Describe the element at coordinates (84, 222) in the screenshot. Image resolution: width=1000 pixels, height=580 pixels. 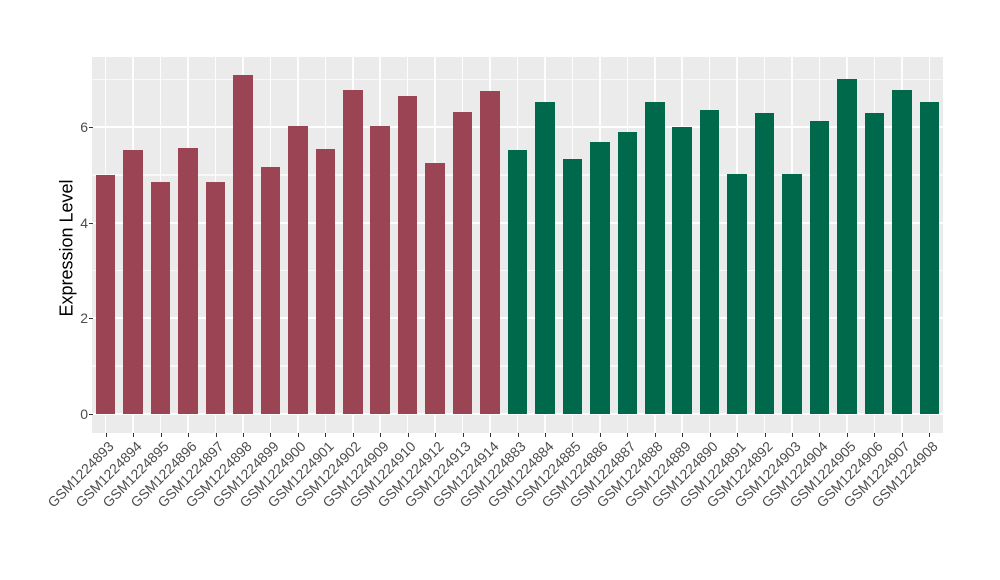
I see `y-tick-label: 4` at that location.